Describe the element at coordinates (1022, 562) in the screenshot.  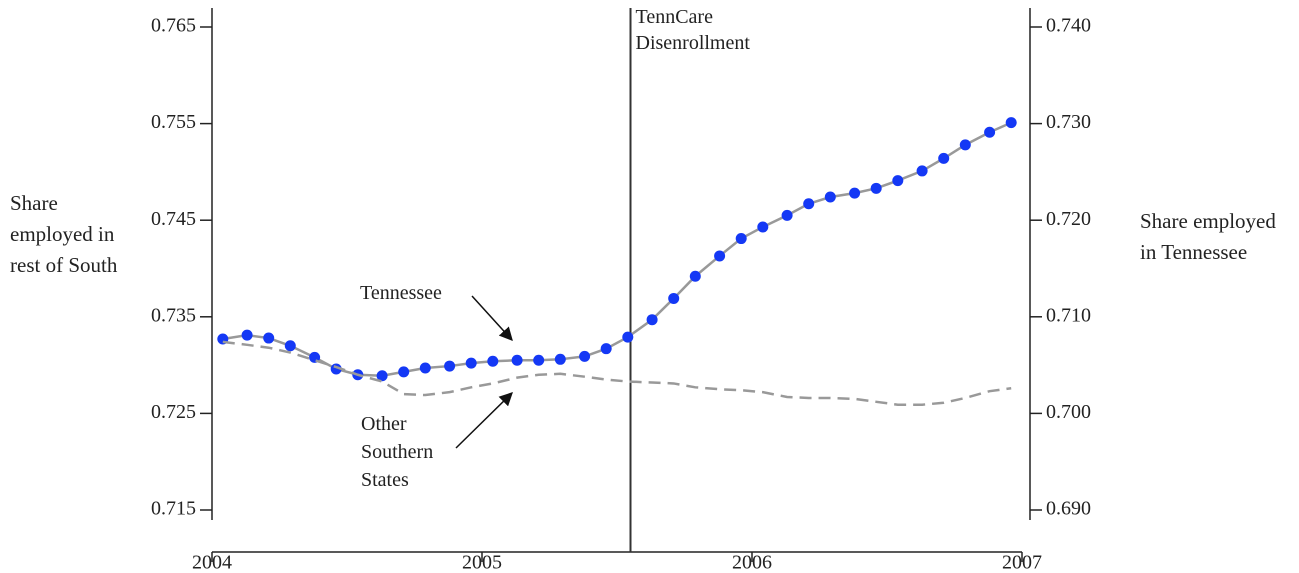
I see `x-tick-label: 2007` at that location.